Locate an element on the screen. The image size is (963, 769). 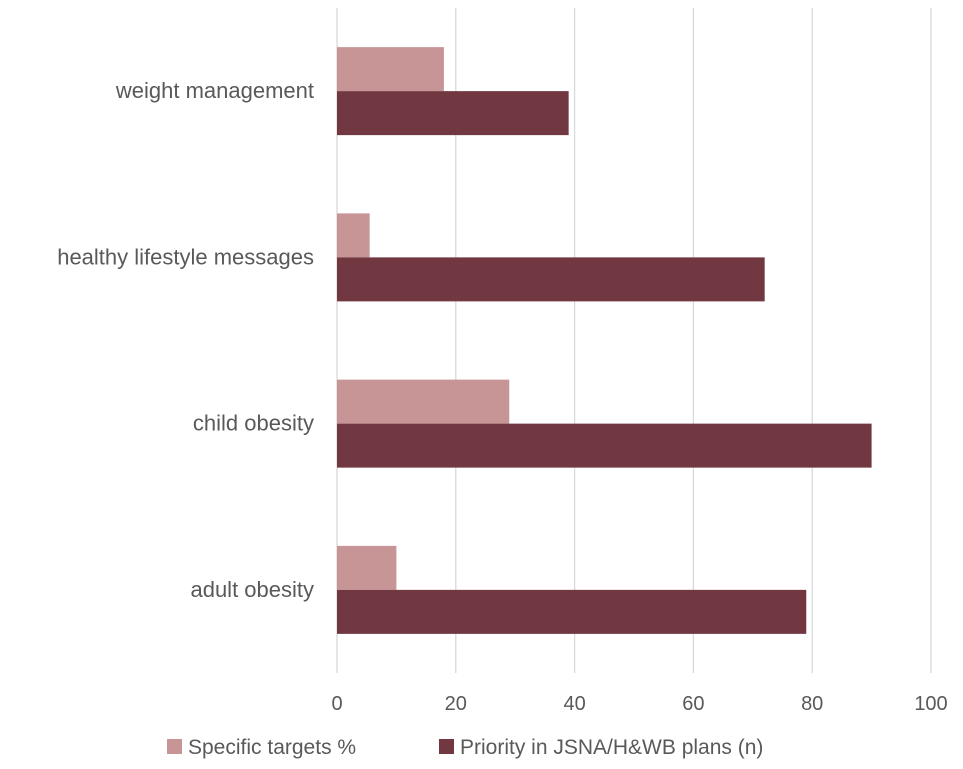
x-tick-label: 80 is located at coordinates (812, 704).